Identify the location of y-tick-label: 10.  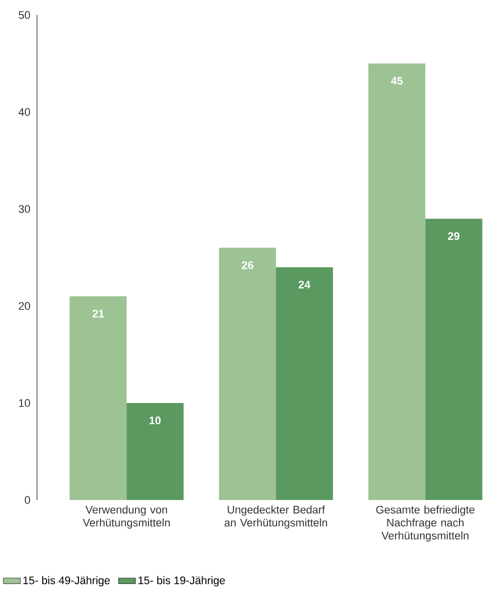
(24, 403).